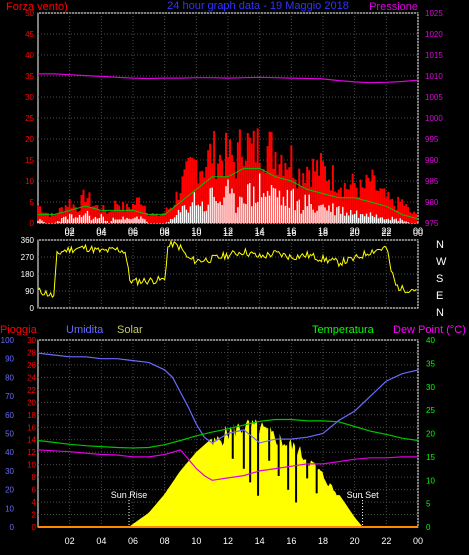 This screenshot has height=555, width=469. I want to click on wind-x-tick: 08, so click(165, 231).